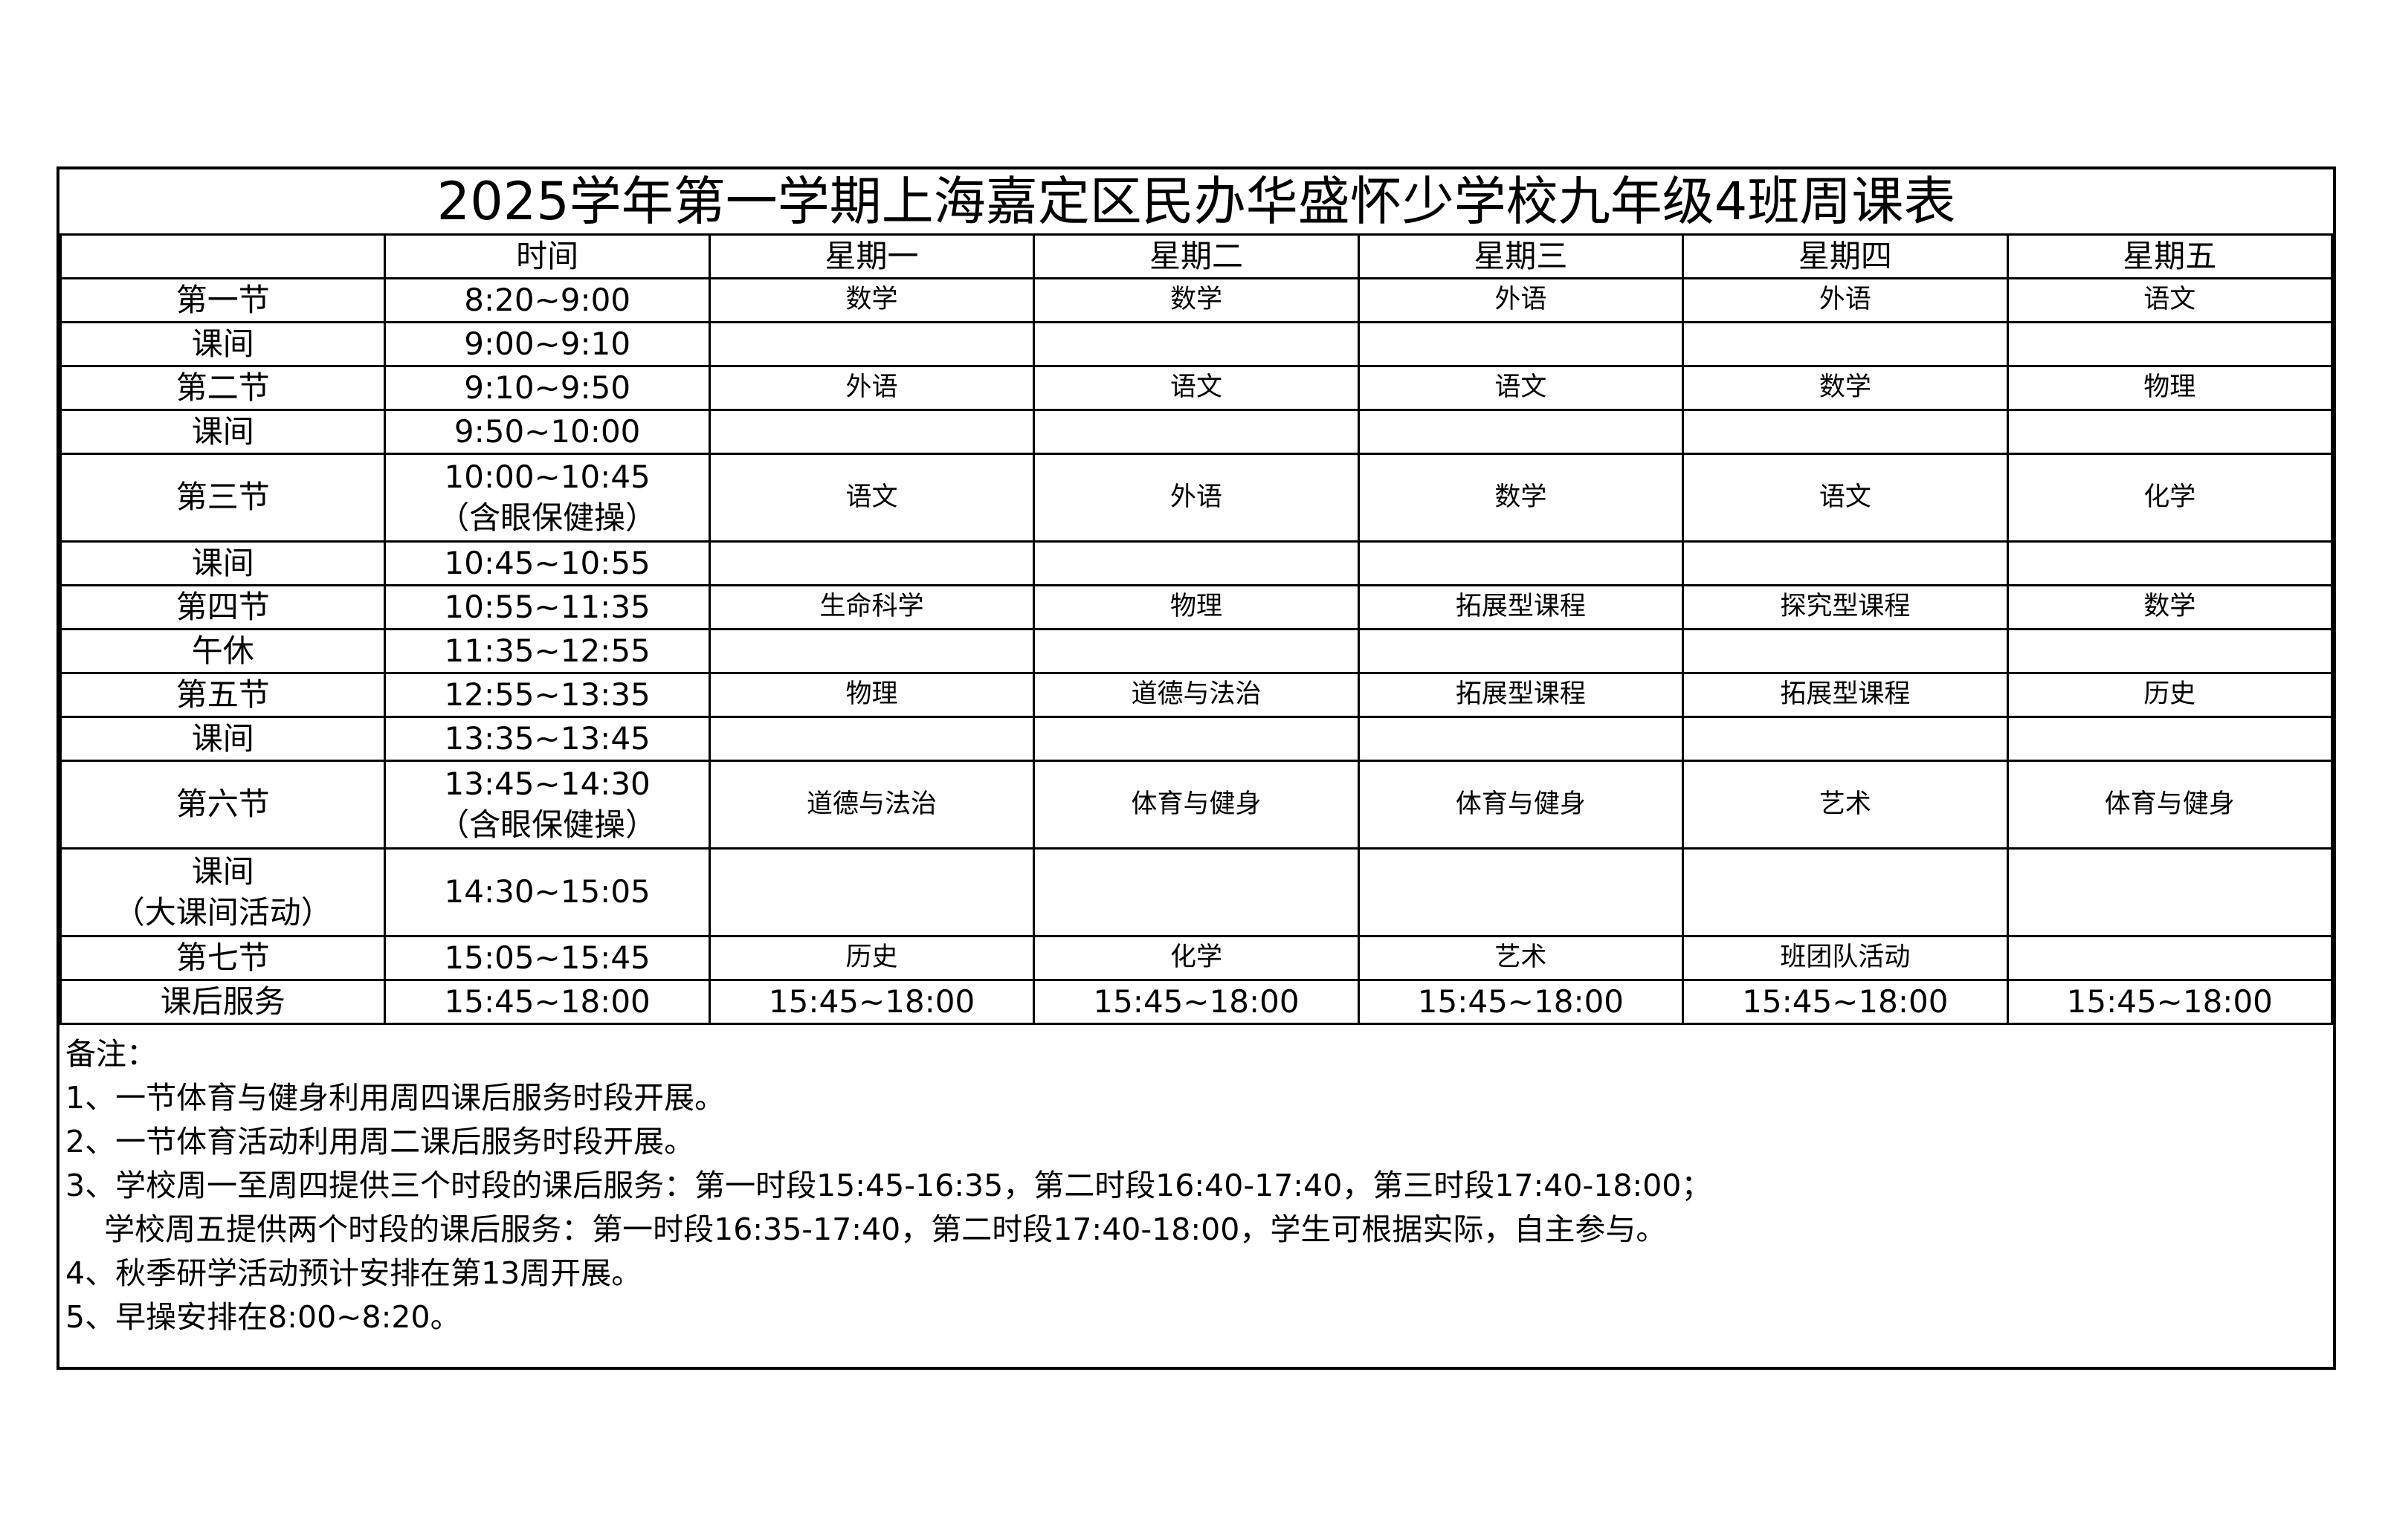 The width and height of the screenshot is (2391, 1540). What do you see at coordinates (1845, 958) in the screenshot?
I see `subject-cell: 班团队活动` at bounding box center [1845, 958].